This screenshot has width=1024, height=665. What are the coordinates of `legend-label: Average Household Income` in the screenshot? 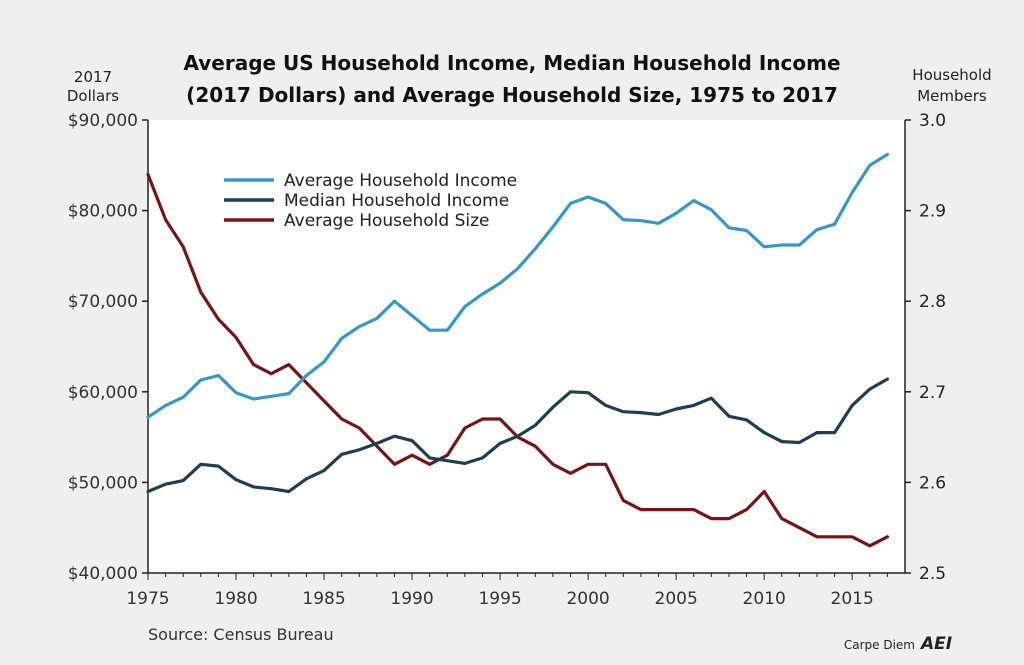 It's located at (400, 181).